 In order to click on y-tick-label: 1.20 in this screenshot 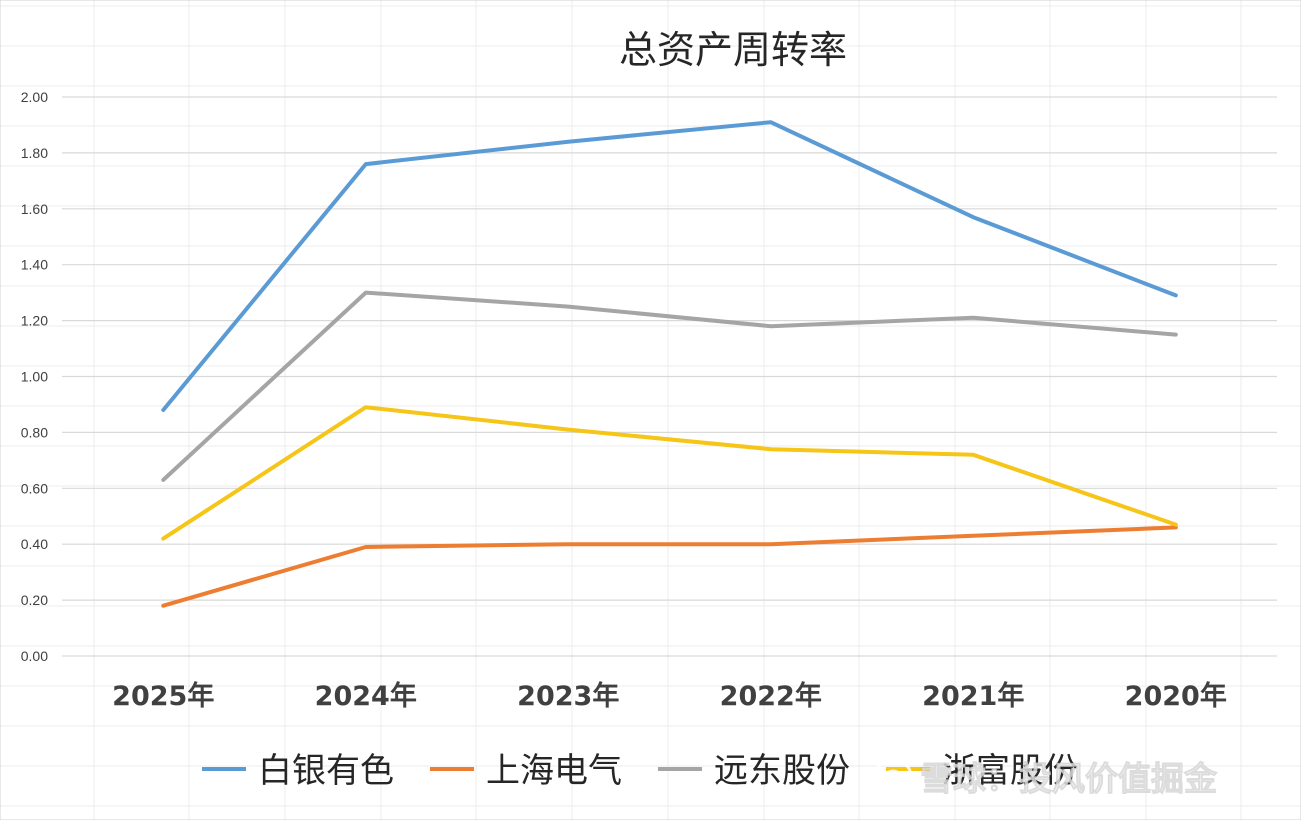, I will do `click(34, 321)`.